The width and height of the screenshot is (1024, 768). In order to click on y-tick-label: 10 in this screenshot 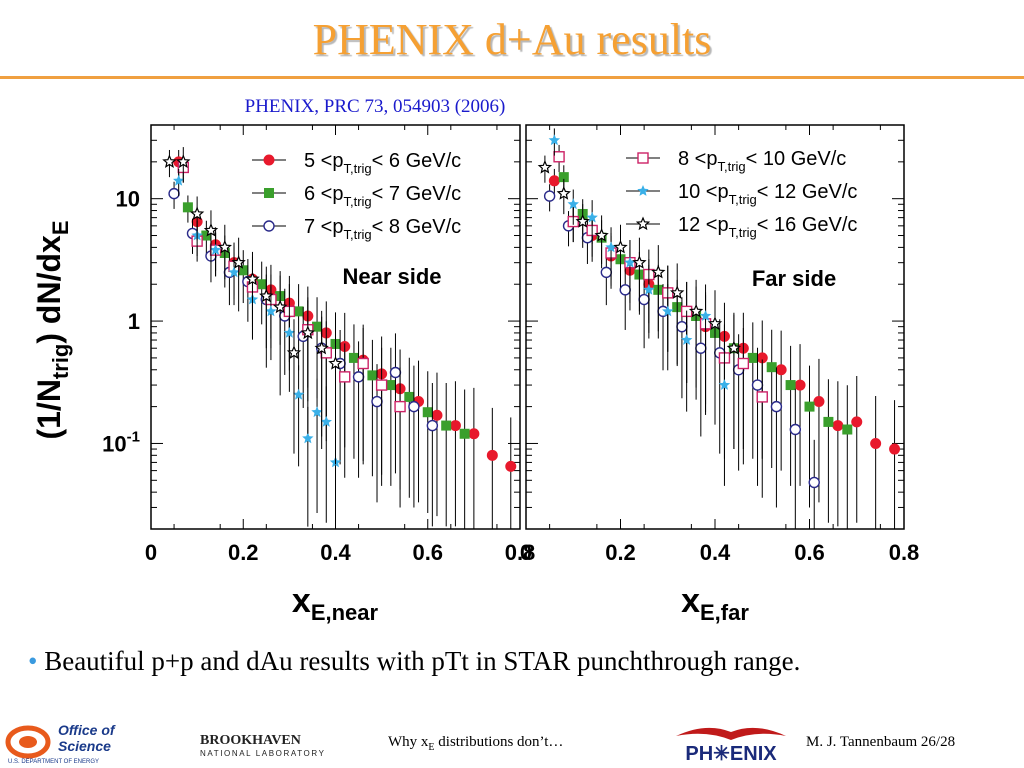, I will do `click(128, 199)`.